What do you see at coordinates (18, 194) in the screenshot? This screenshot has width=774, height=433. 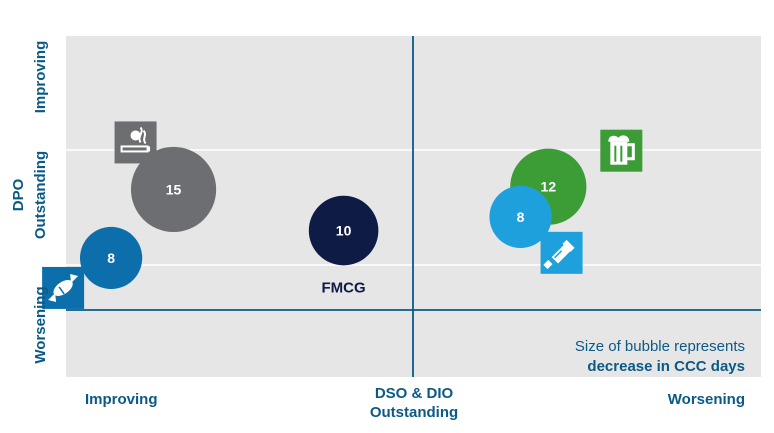 I see `y-axis-label-line1: DPO` at bounding box center [18, 194].